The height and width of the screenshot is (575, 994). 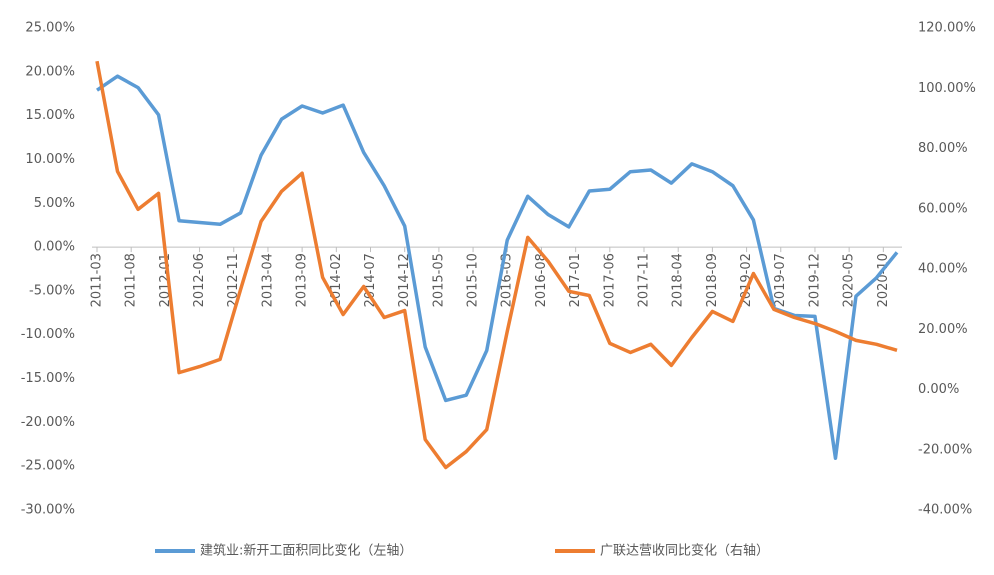 I want to click on y2-tick-label: 20.00%, so click(x=943, y=329).